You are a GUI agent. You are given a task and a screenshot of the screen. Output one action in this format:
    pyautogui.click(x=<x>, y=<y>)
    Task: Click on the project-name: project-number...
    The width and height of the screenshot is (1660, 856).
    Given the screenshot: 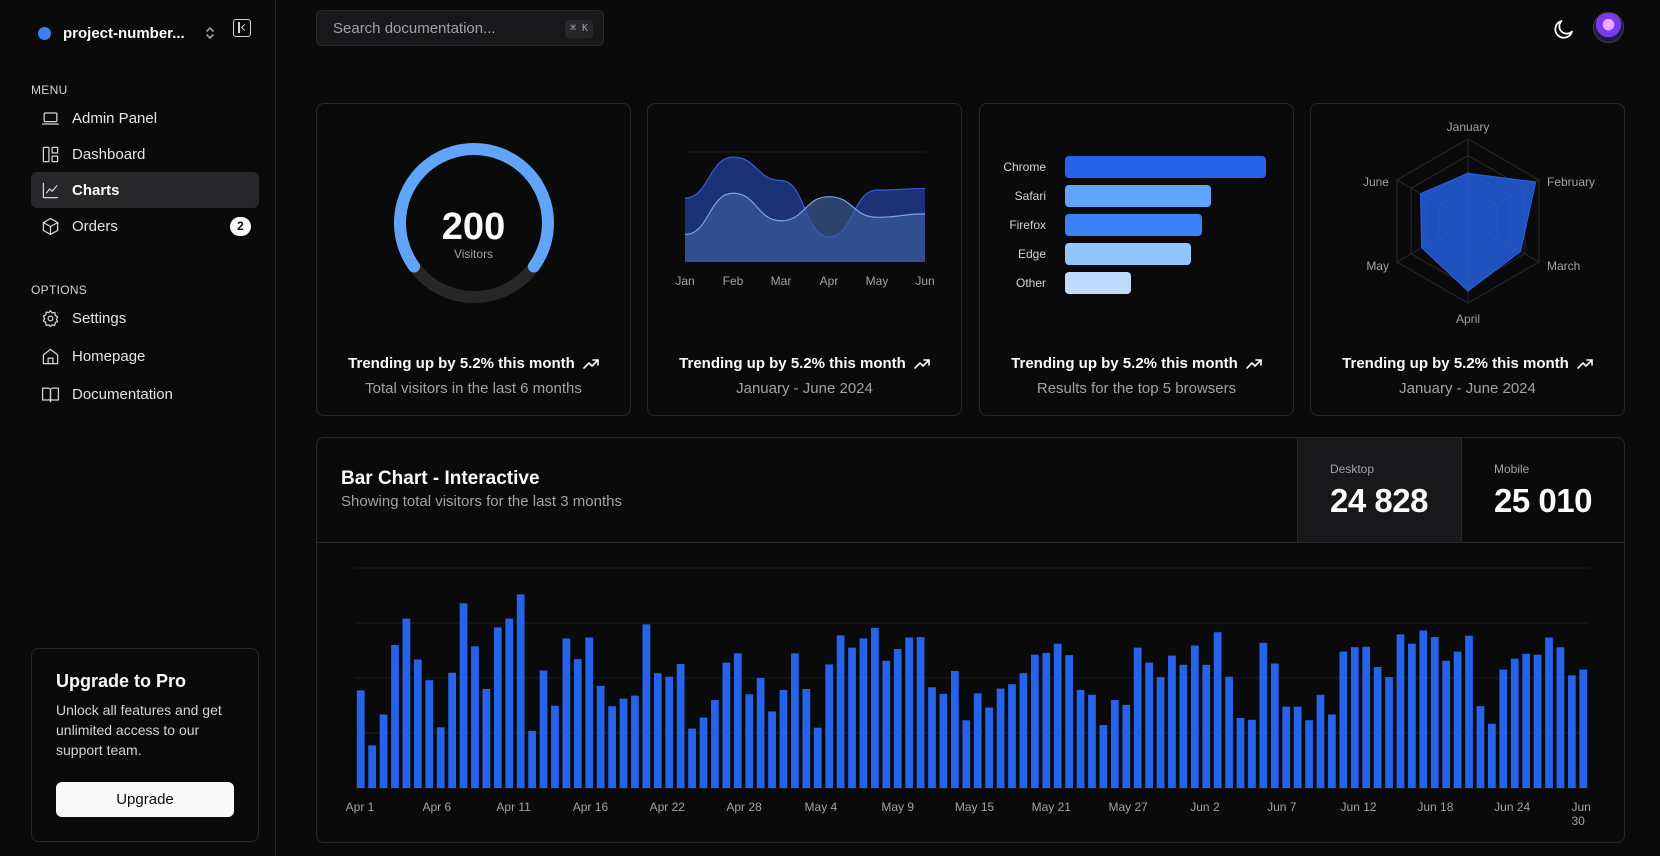 What is the action you would take?
    pyautogui.click(x=124, y=33)
    